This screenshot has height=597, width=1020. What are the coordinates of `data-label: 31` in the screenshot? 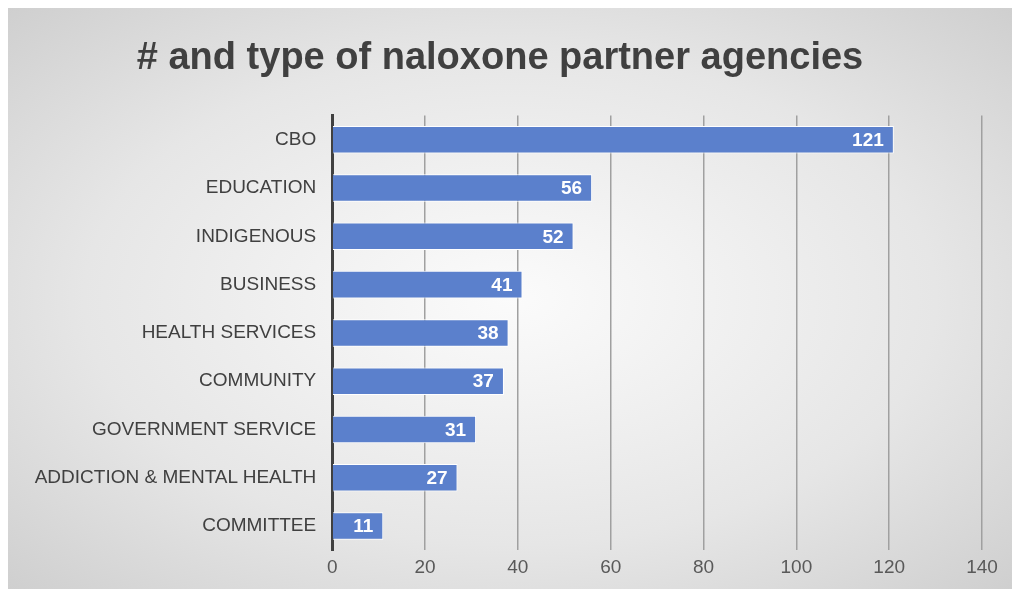 It's located at (455, 429).